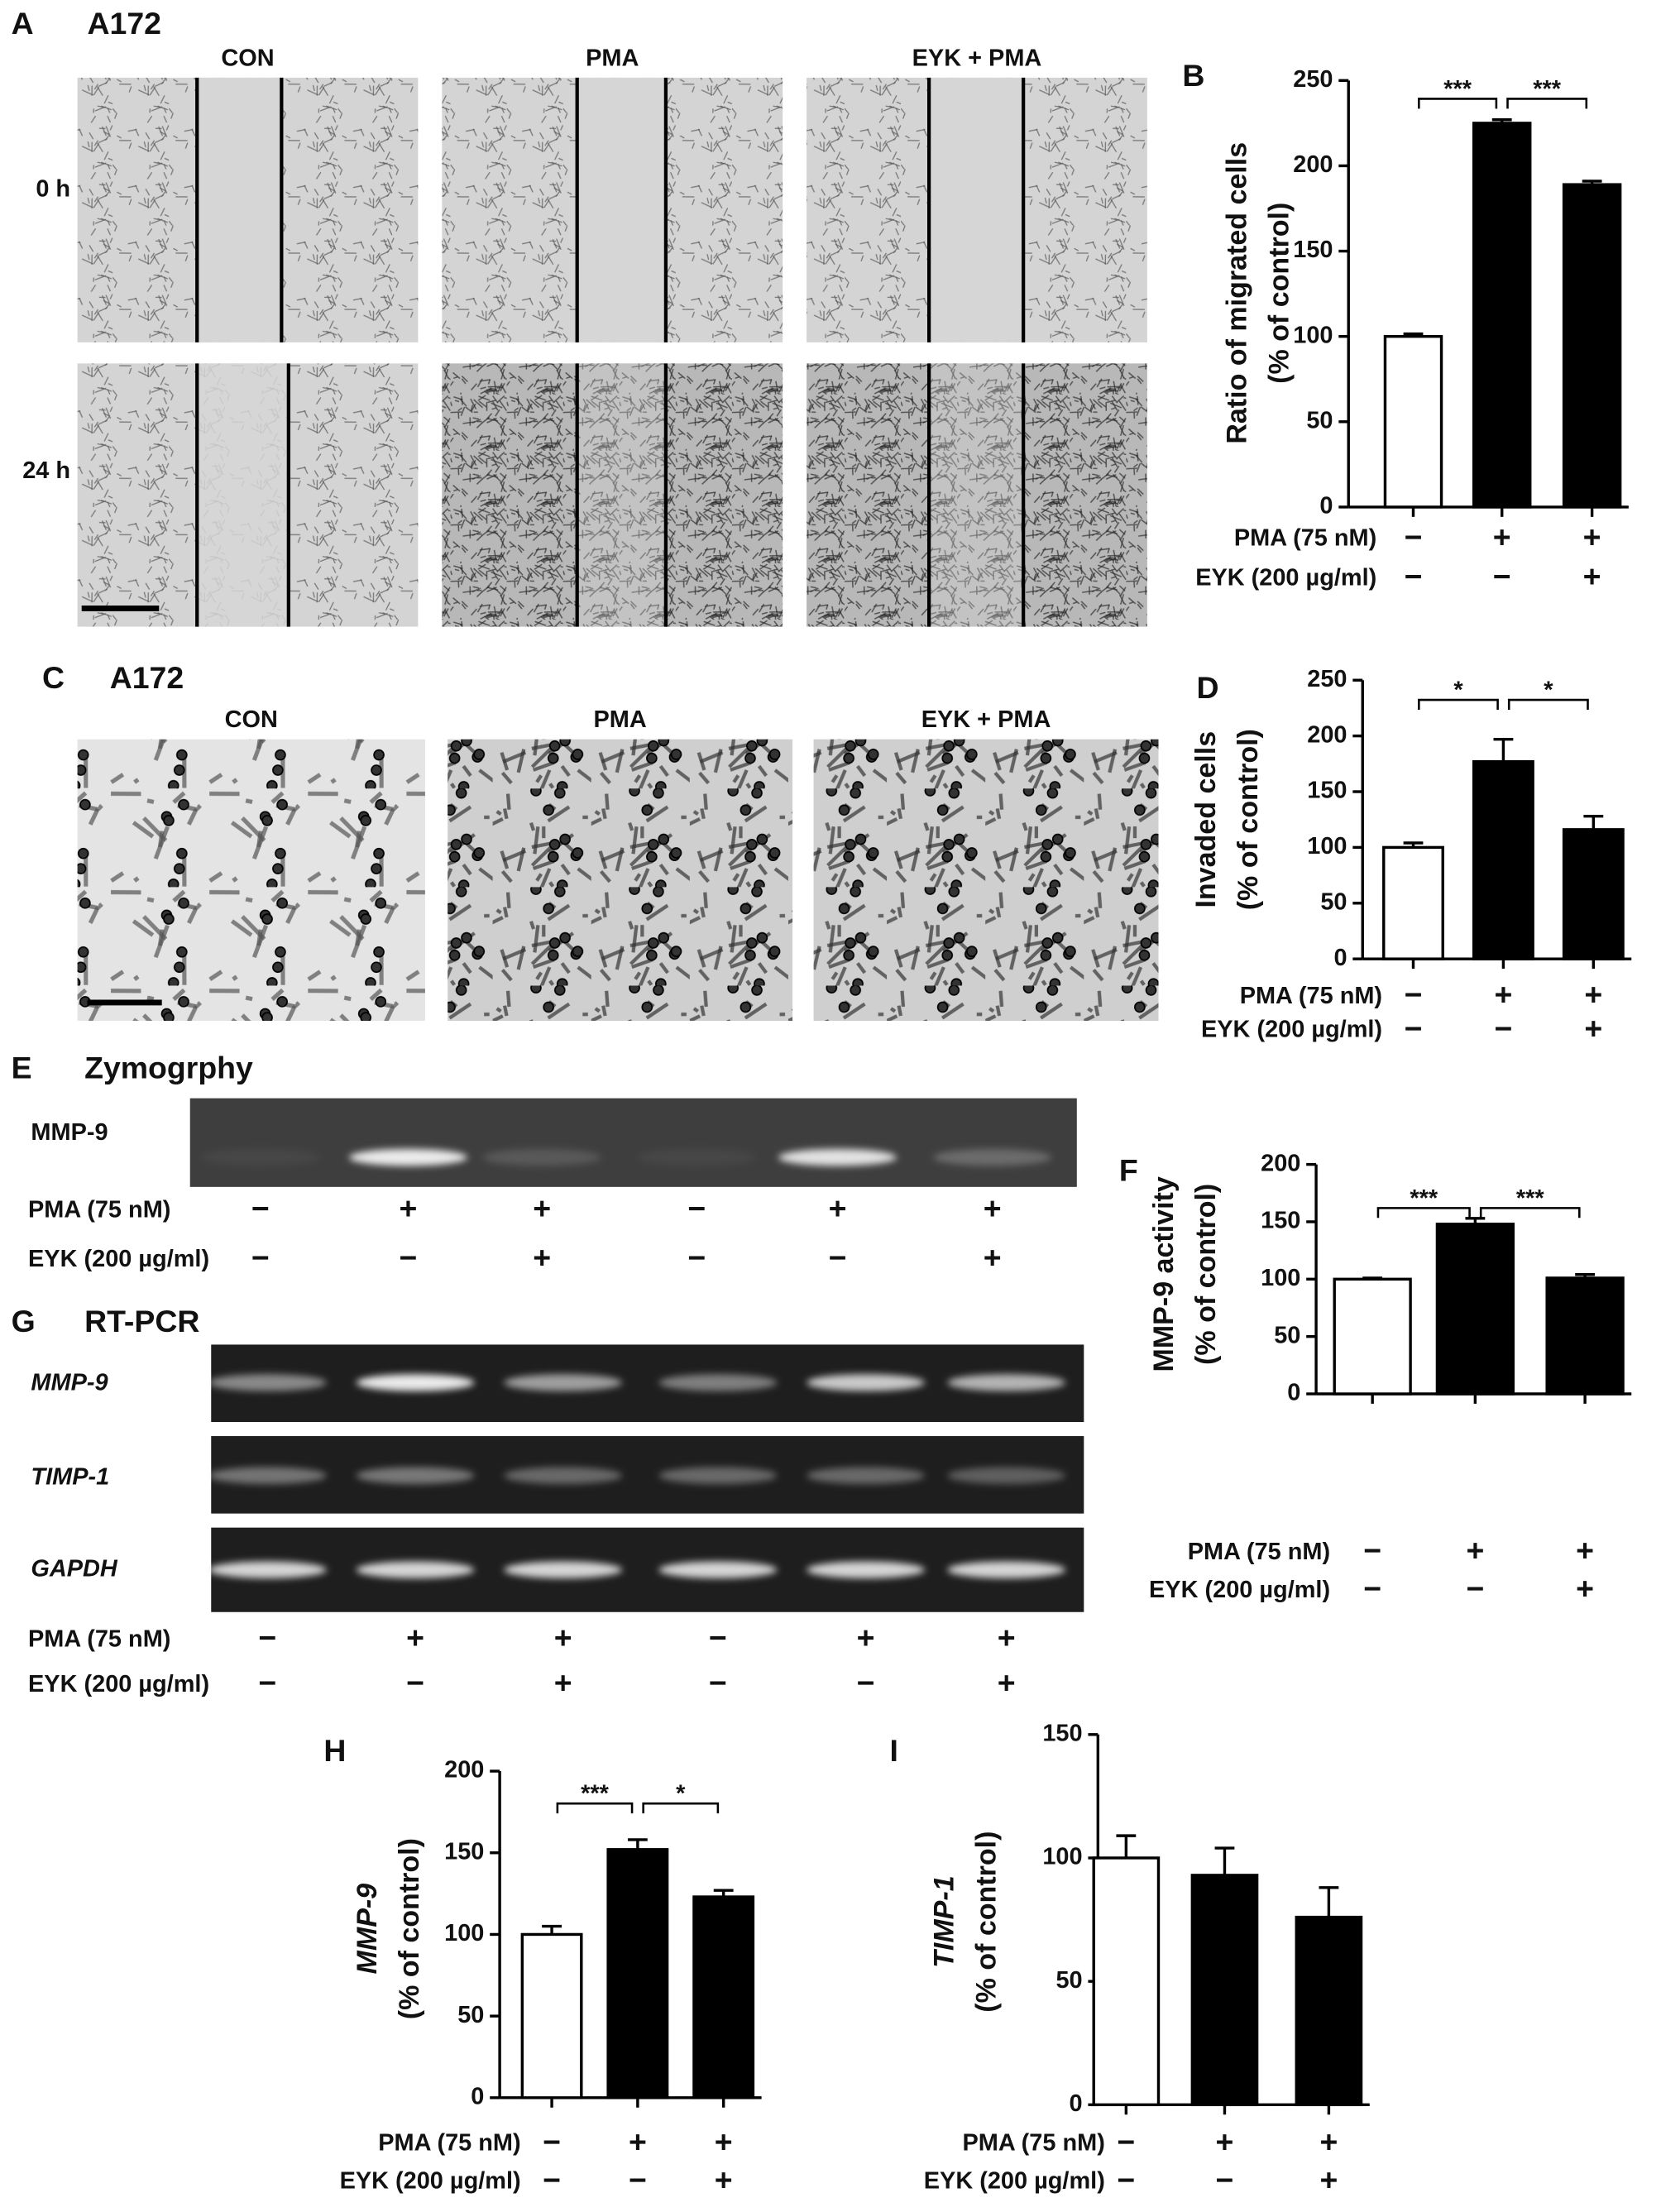  Describe the element at coordinates (1193, 75) in the screenshot. I see `panel-letter: B` at that location.